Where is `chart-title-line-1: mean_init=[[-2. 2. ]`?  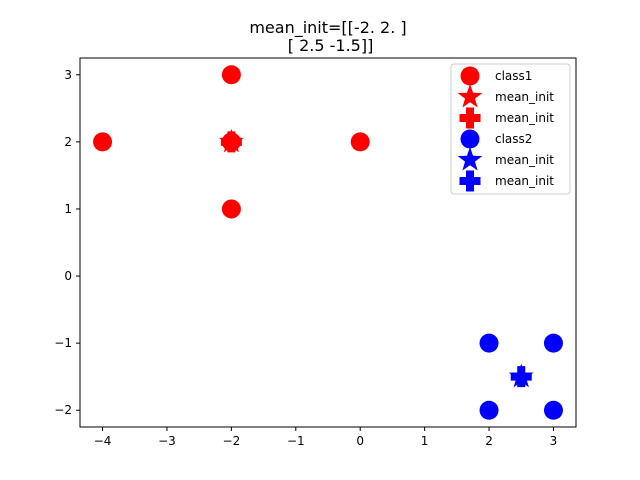 chart-title-line-1: mean_init=[[-2. 2. ] is located at coordinates (327, 28).